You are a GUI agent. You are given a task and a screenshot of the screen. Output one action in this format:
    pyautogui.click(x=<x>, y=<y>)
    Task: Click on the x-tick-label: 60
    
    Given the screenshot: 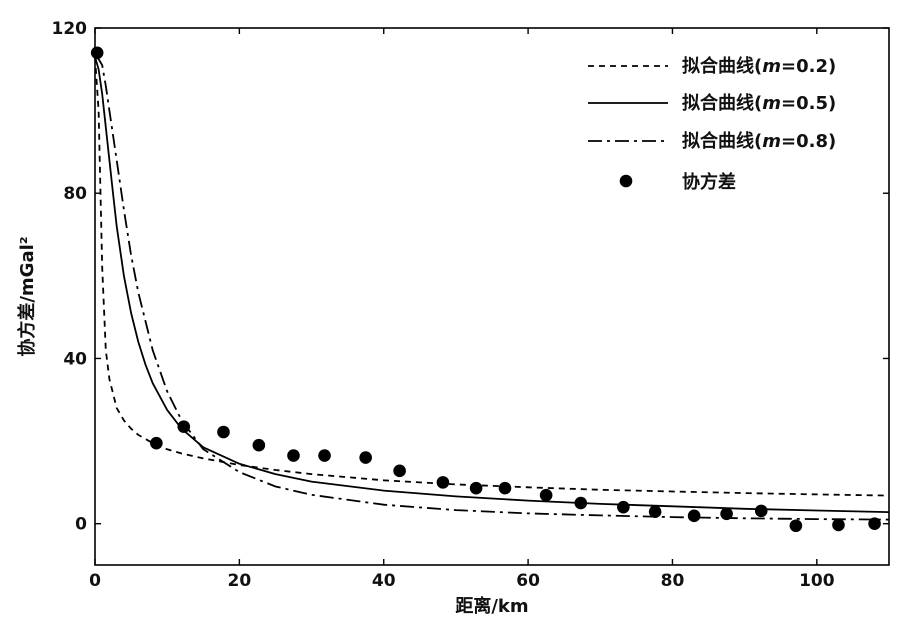 What is the action you would take?
    pyautogui.click(x=528, y=581)
    